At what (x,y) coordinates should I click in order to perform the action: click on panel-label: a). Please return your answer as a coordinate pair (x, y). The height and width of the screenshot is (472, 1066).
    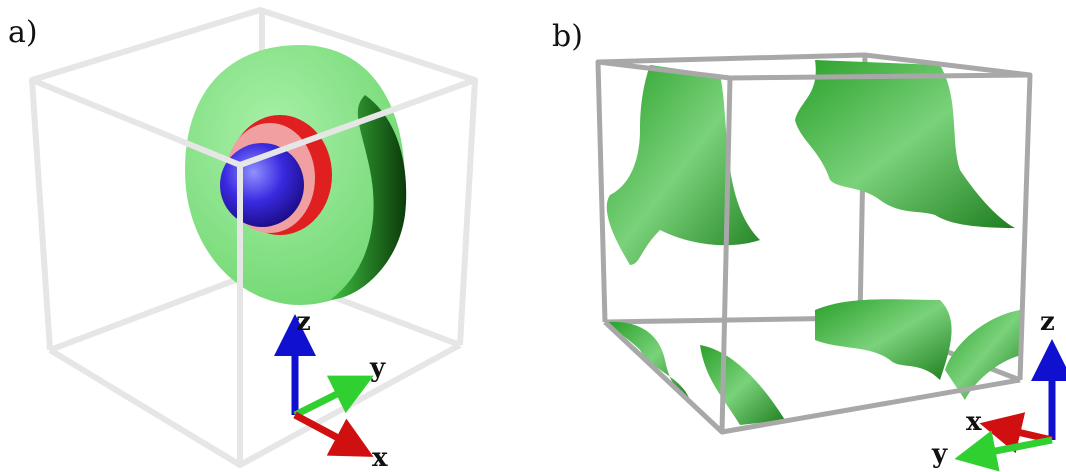
    Looking at the image, I should click on (23, 32).